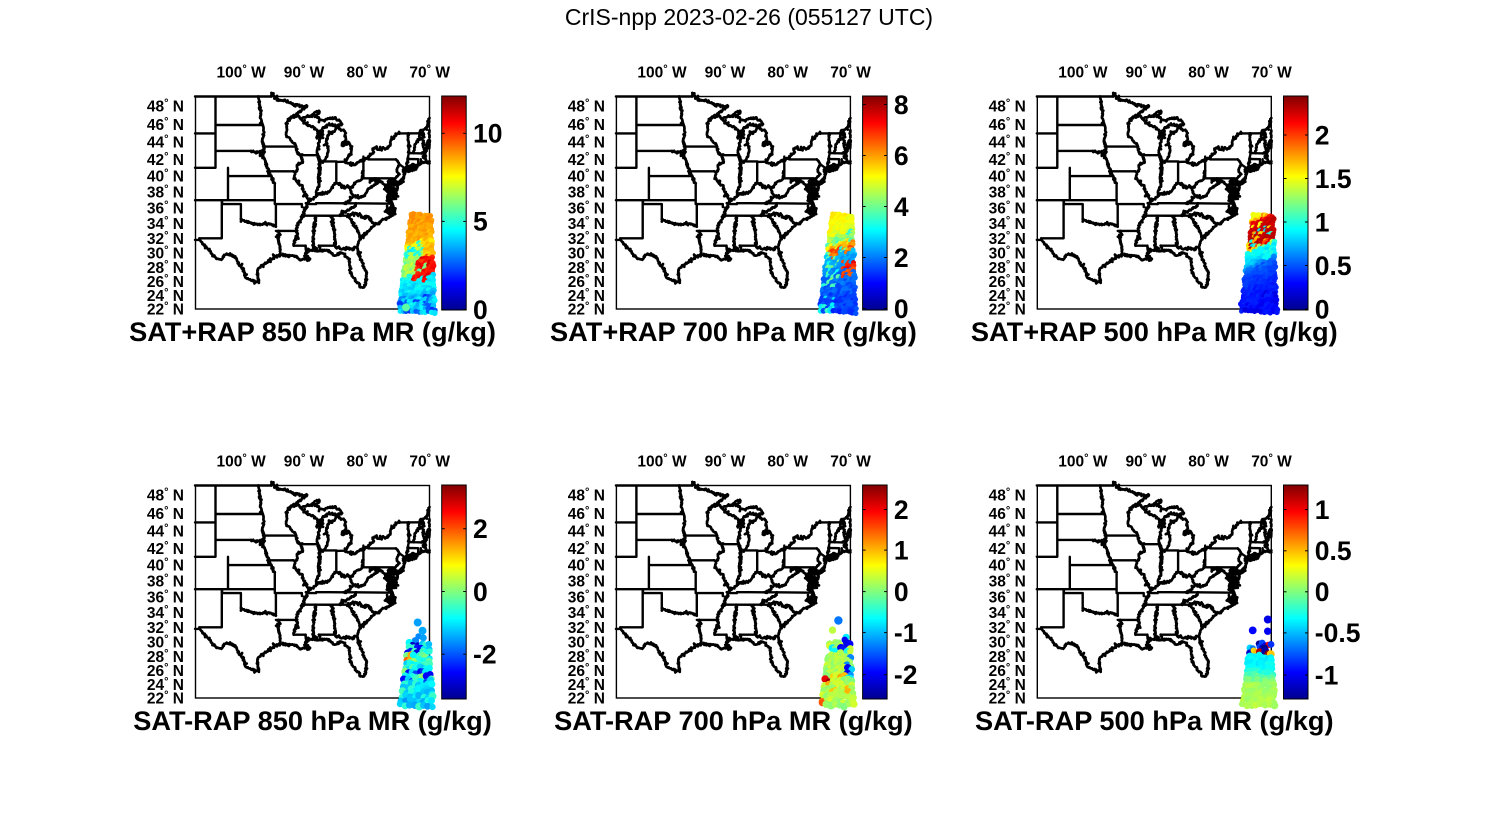  I want to click on svg-text: -1, so click(906, 633).